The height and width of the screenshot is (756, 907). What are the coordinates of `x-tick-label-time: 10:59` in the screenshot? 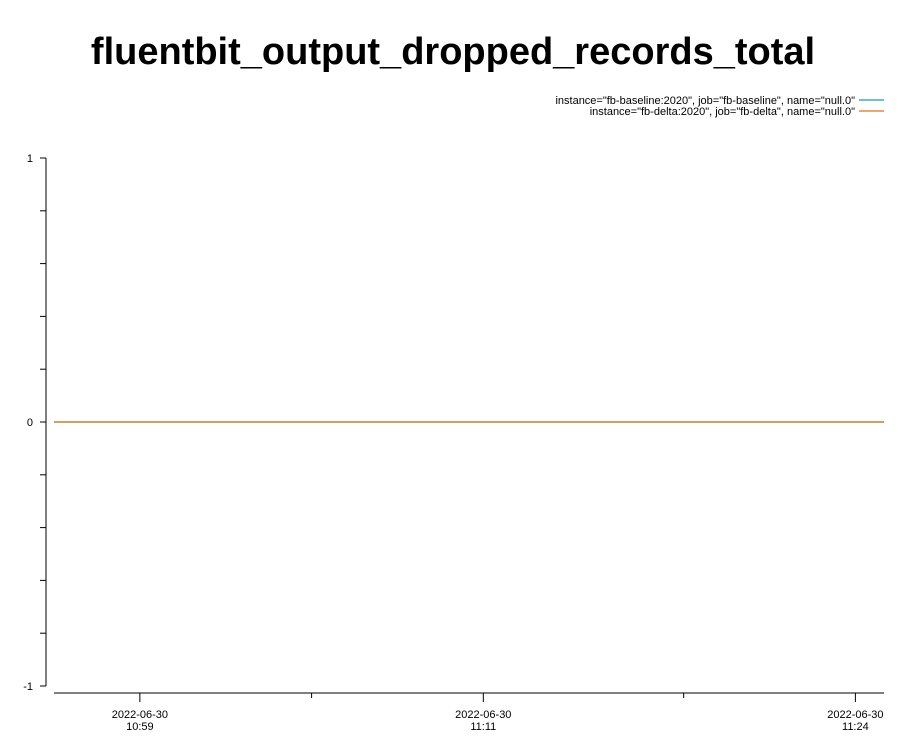 It's located at (140, 727).